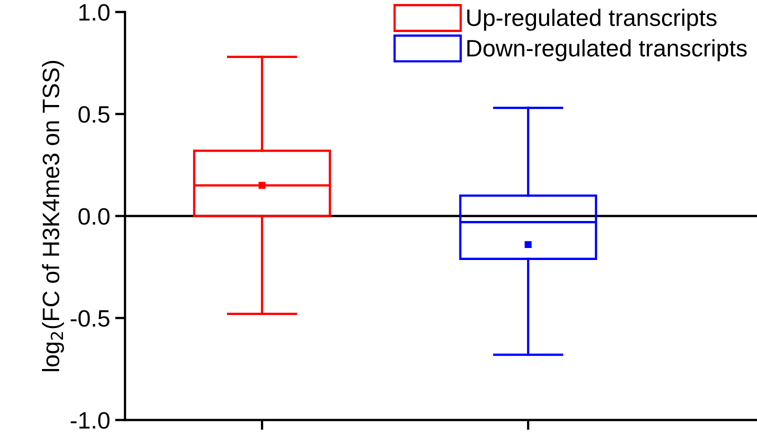 This screenshot has width=757, height=432. I want to click on y-tick-label: -1.0, so click(90, 420).